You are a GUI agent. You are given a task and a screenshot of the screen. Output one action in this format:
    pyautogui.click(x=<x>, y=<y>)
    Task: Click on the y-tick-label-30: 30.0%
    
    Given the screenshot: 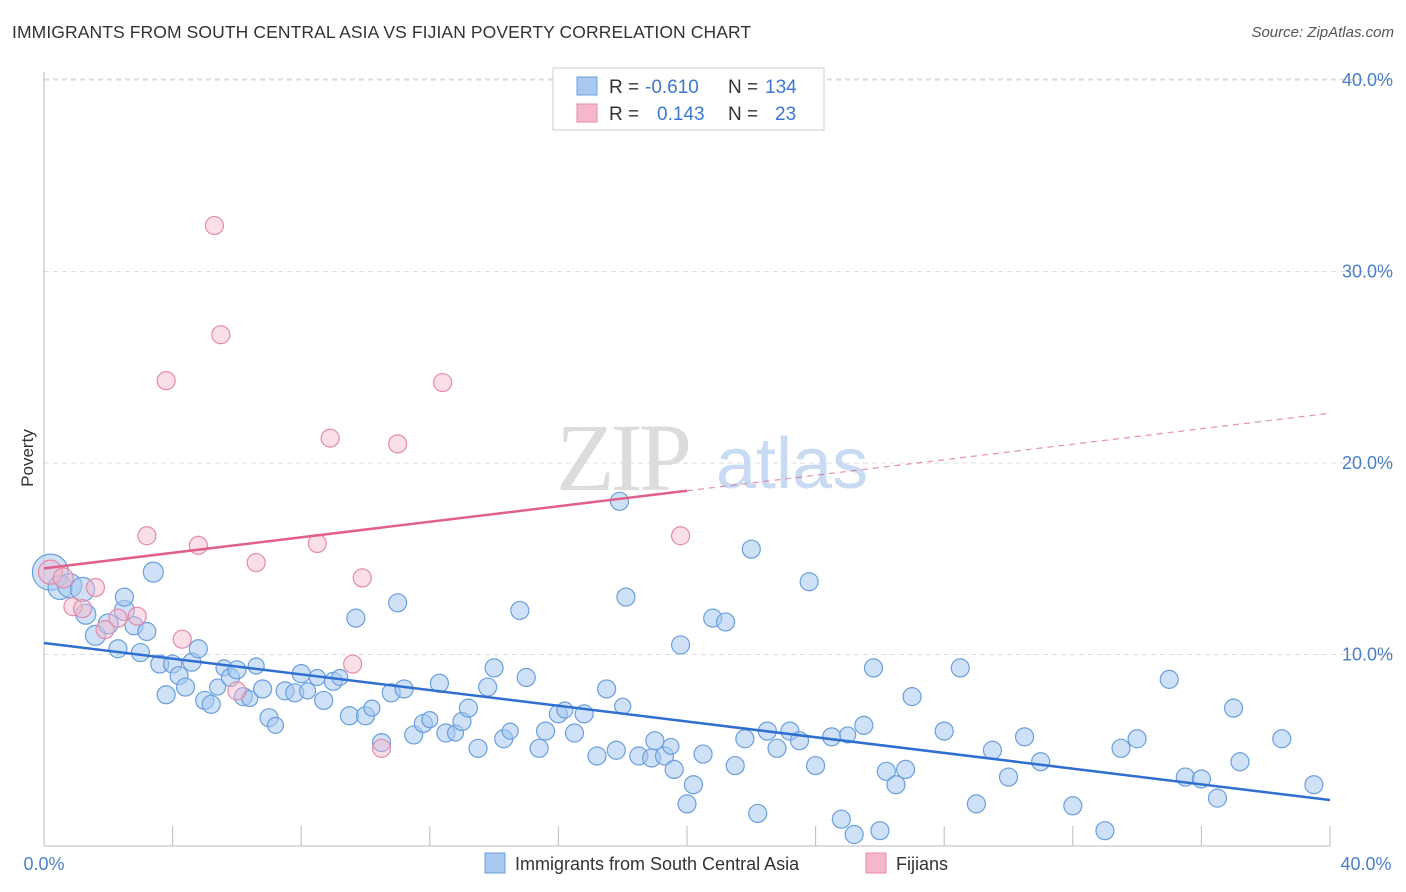 What is the action you would take?
    pyautogui.click(x=1367, y=272)
    